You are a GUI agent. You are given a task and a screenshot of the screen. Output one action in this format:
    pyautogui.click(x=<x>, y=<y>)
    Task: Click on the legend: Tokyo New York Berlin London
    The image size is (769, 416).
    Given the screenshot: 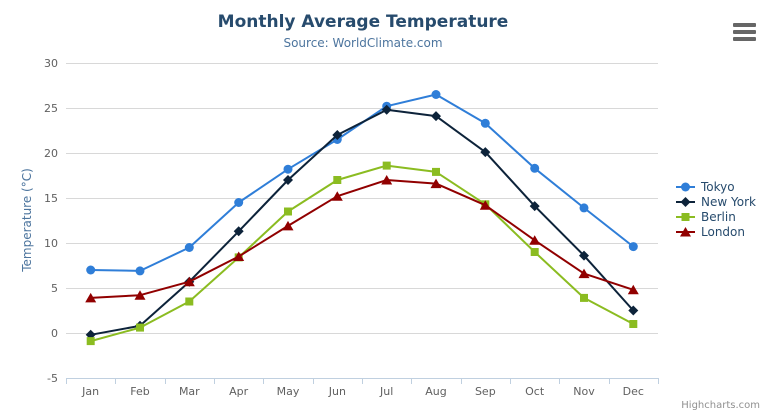 What is the action you would take?
    pyautogui.click(x=715, y=209)
    